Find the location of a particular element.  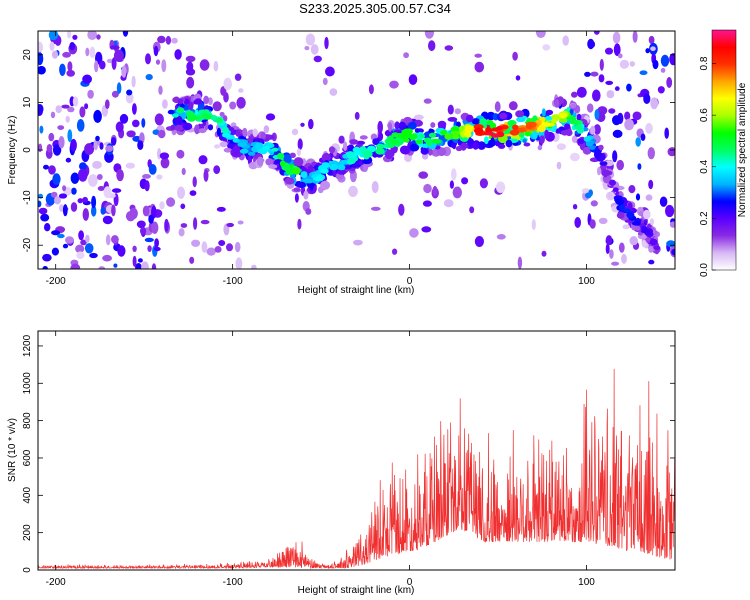

snr-ytick-label-6: 1200 is located at coordinates (27, 345).